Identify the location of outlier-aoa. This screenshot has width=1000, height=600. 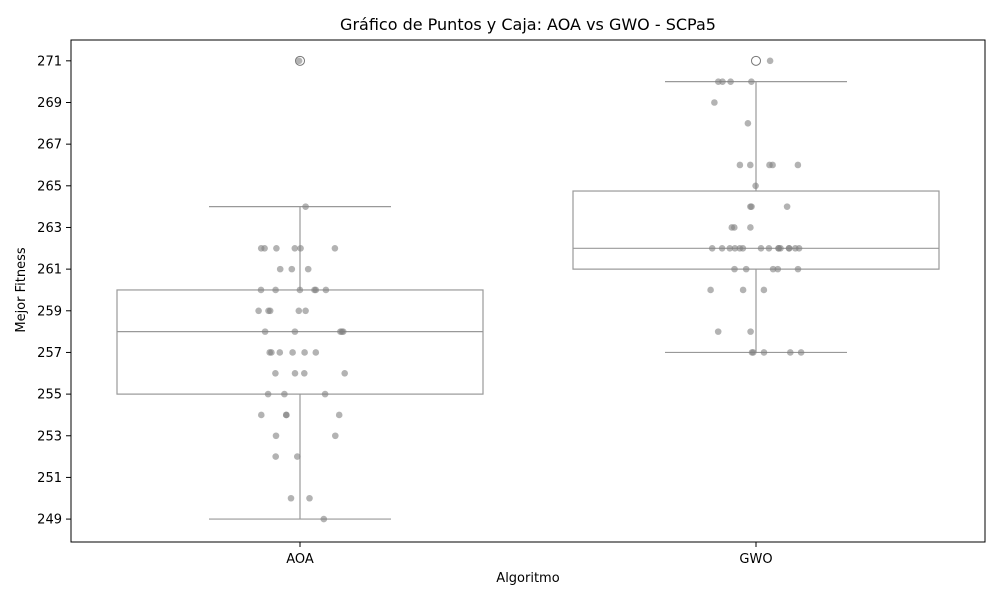
(300, 60).